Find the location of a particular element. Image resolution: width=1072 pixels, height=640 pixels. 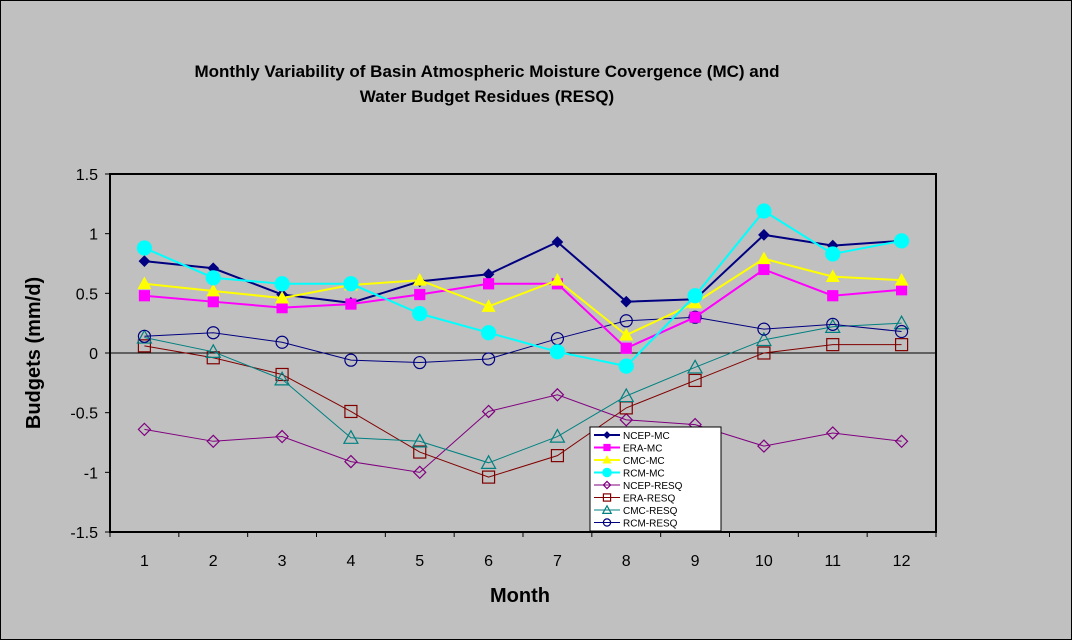

series-line-rcm-resq is located at coordinates (523, 340).